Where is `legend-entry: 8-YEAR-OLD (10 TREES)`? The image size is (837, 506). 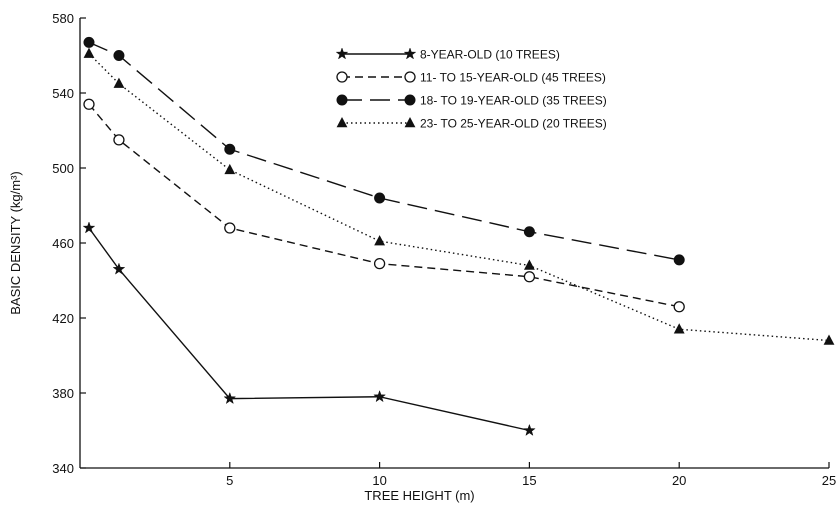
legend-entry: 8-YEAR-OLD (10 TREES) is located at coordinates (447, 54).